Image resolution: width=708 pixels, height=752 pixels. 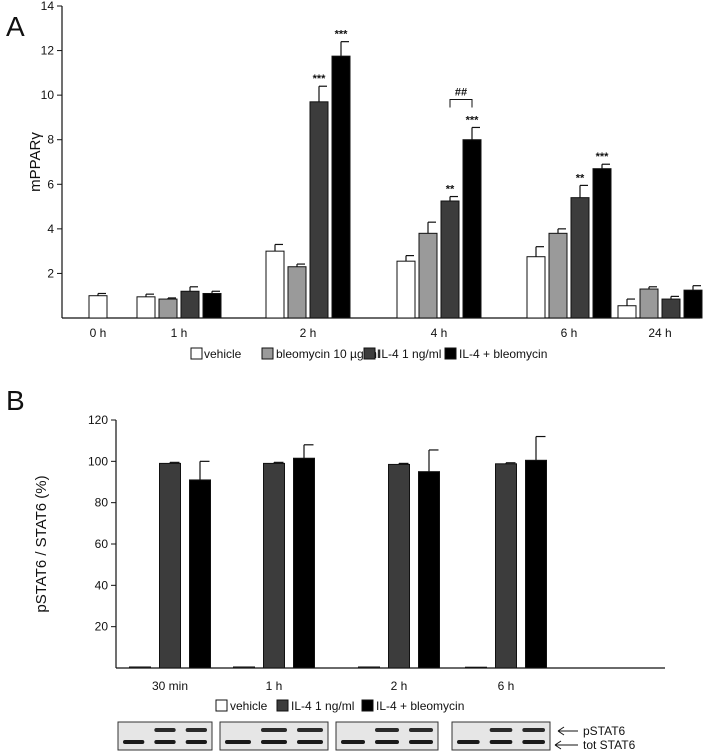 What do you see at coordinates (98, 461) in the screenshot?
I see `y-tick-label: 100` at bounding box center [98, 461].